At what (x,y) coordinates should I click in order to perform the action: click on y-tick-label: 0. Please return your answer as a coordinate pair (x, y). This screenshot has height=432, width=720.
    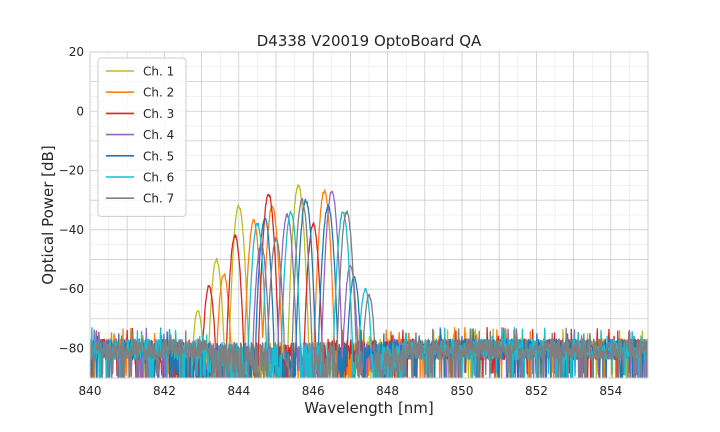
    Looking at the image, I should click on (80, 111).